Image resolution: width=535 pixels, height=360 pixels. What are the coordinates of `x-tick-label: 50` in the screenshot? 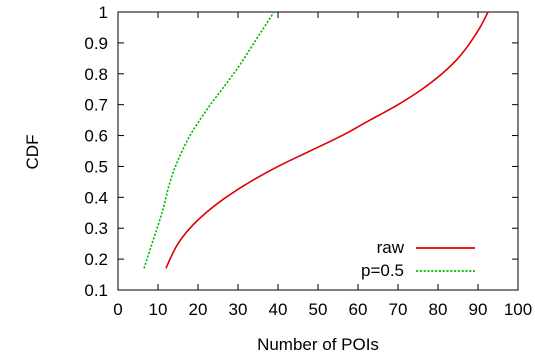 It's located at (318, 309).